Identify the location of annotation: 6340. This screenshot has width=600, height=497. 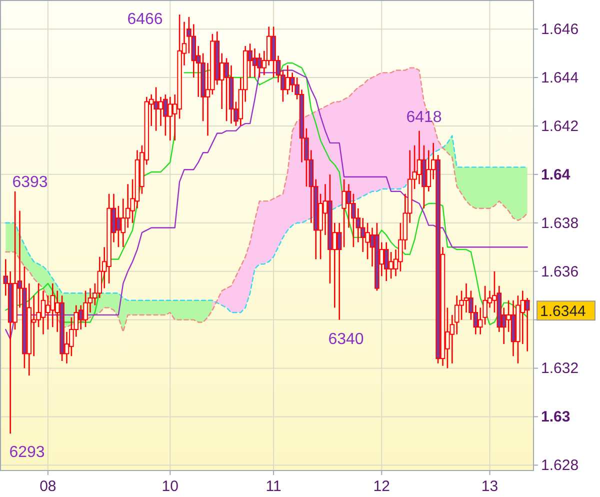
(346, 339).